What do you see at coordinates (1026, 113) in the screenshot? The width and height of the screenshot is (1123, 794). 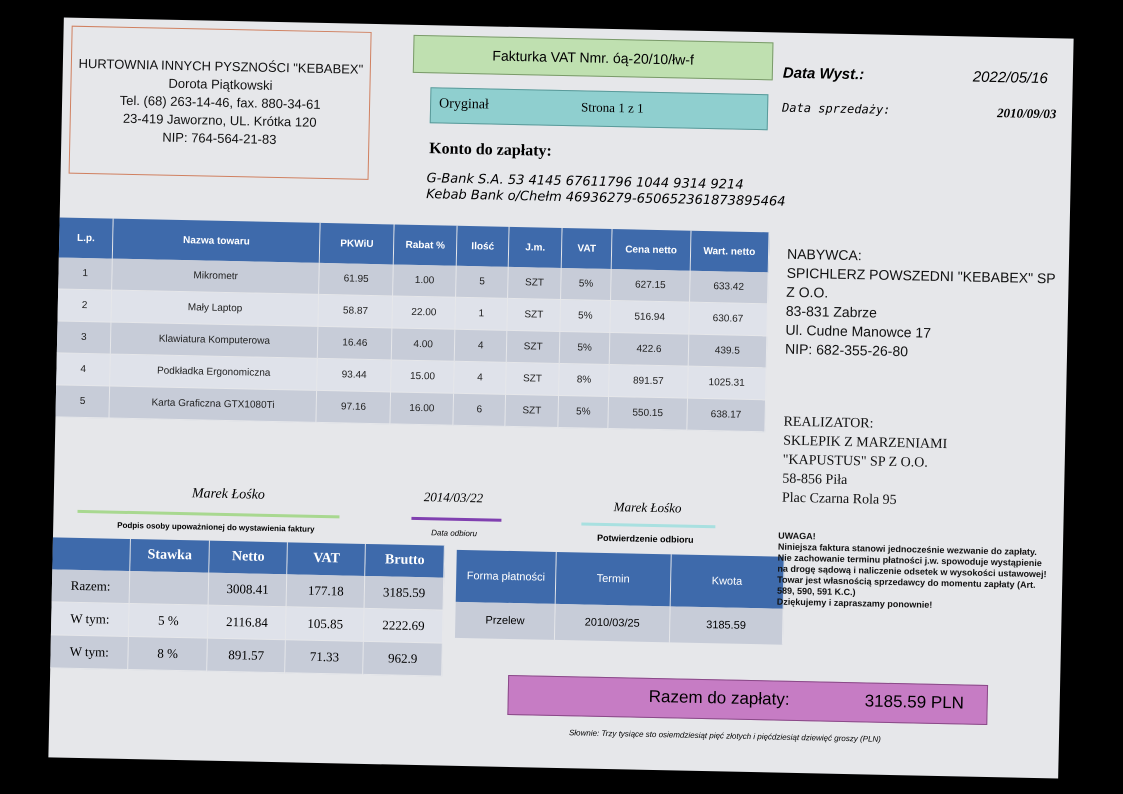 I see `sale-date-value: 2010/09/03` at bounding box center [1026, 113].